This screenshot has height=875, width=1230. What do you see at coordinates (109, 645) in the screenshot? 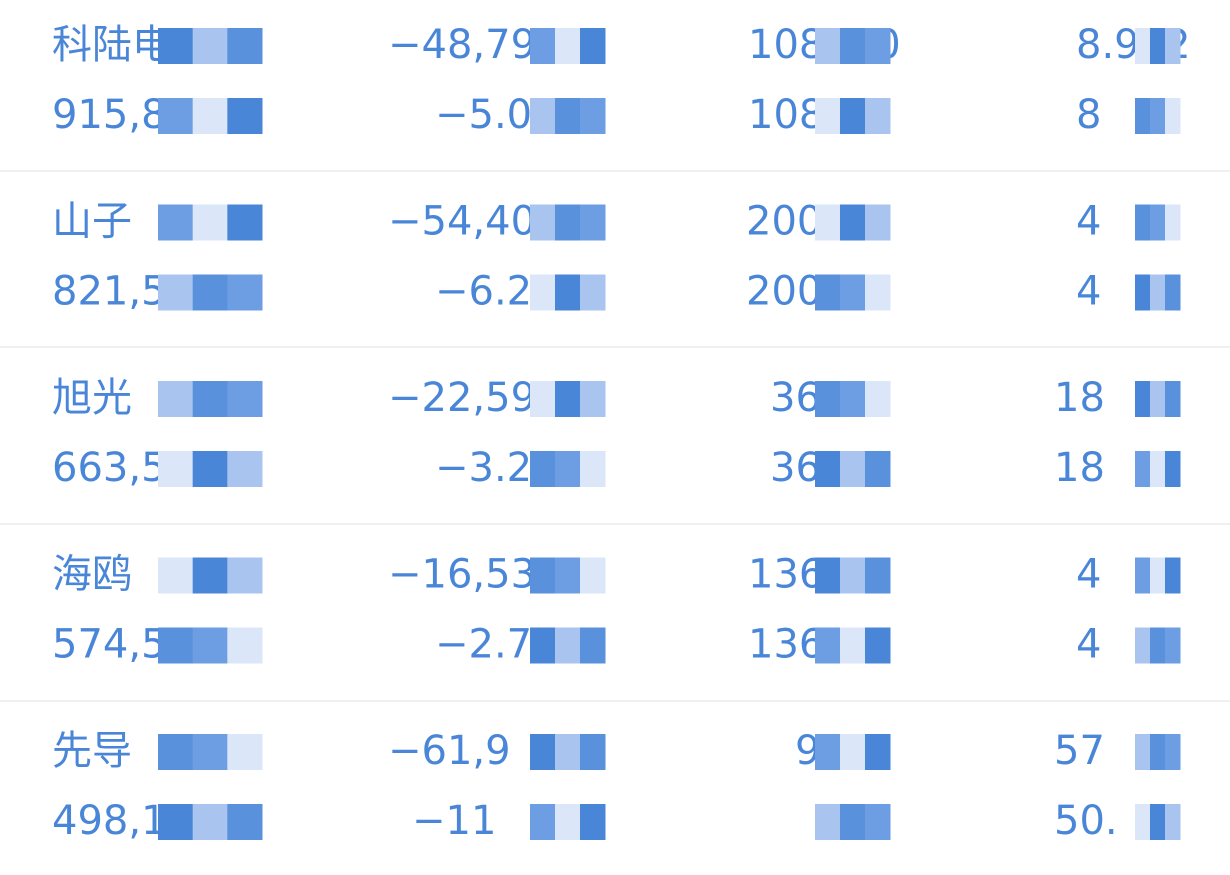
I see `stock-cell: 574,5` at bounding box center [109, 645].